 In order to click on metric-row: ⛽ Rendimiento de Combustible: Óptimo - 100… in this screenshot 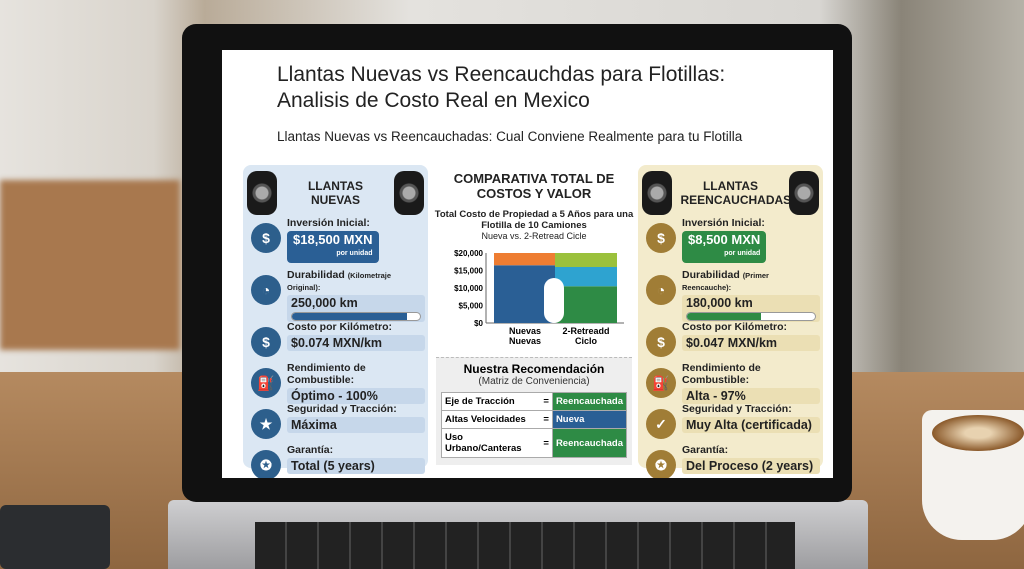, I will do `click(336, 383)`.